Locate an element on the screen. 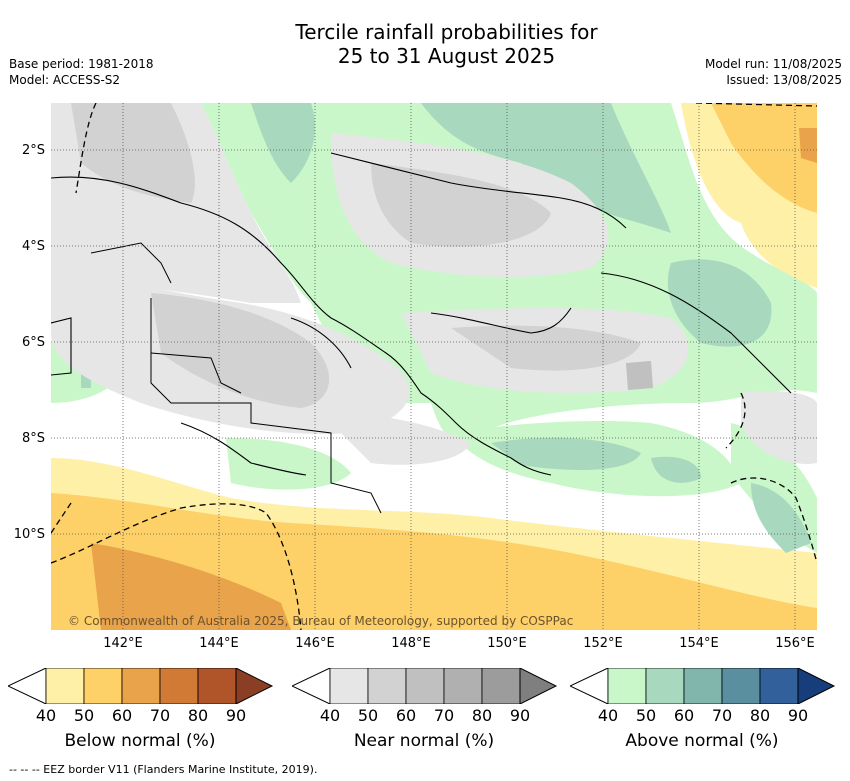 This screenshot has height=781, width=850. below-label-70: 70 is located at coordinates (160, 715).